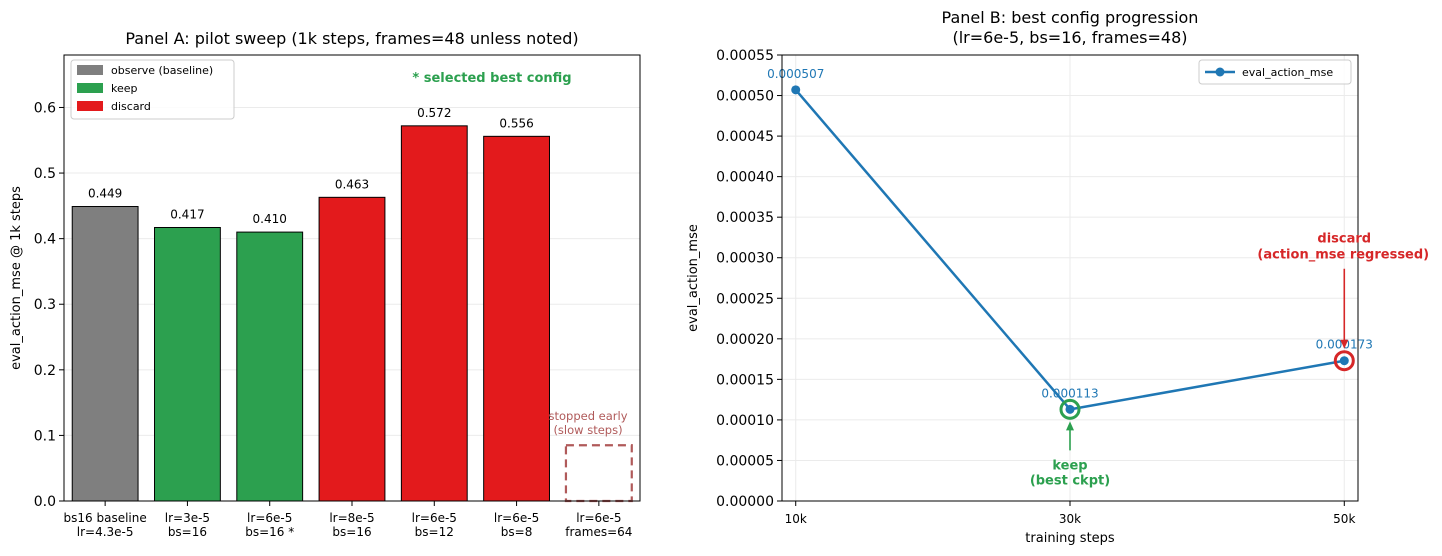  Describe the element at coordinates (45, 108) in the screenshot. I see `panel-a-y-tick-label: 0.6` at that location.